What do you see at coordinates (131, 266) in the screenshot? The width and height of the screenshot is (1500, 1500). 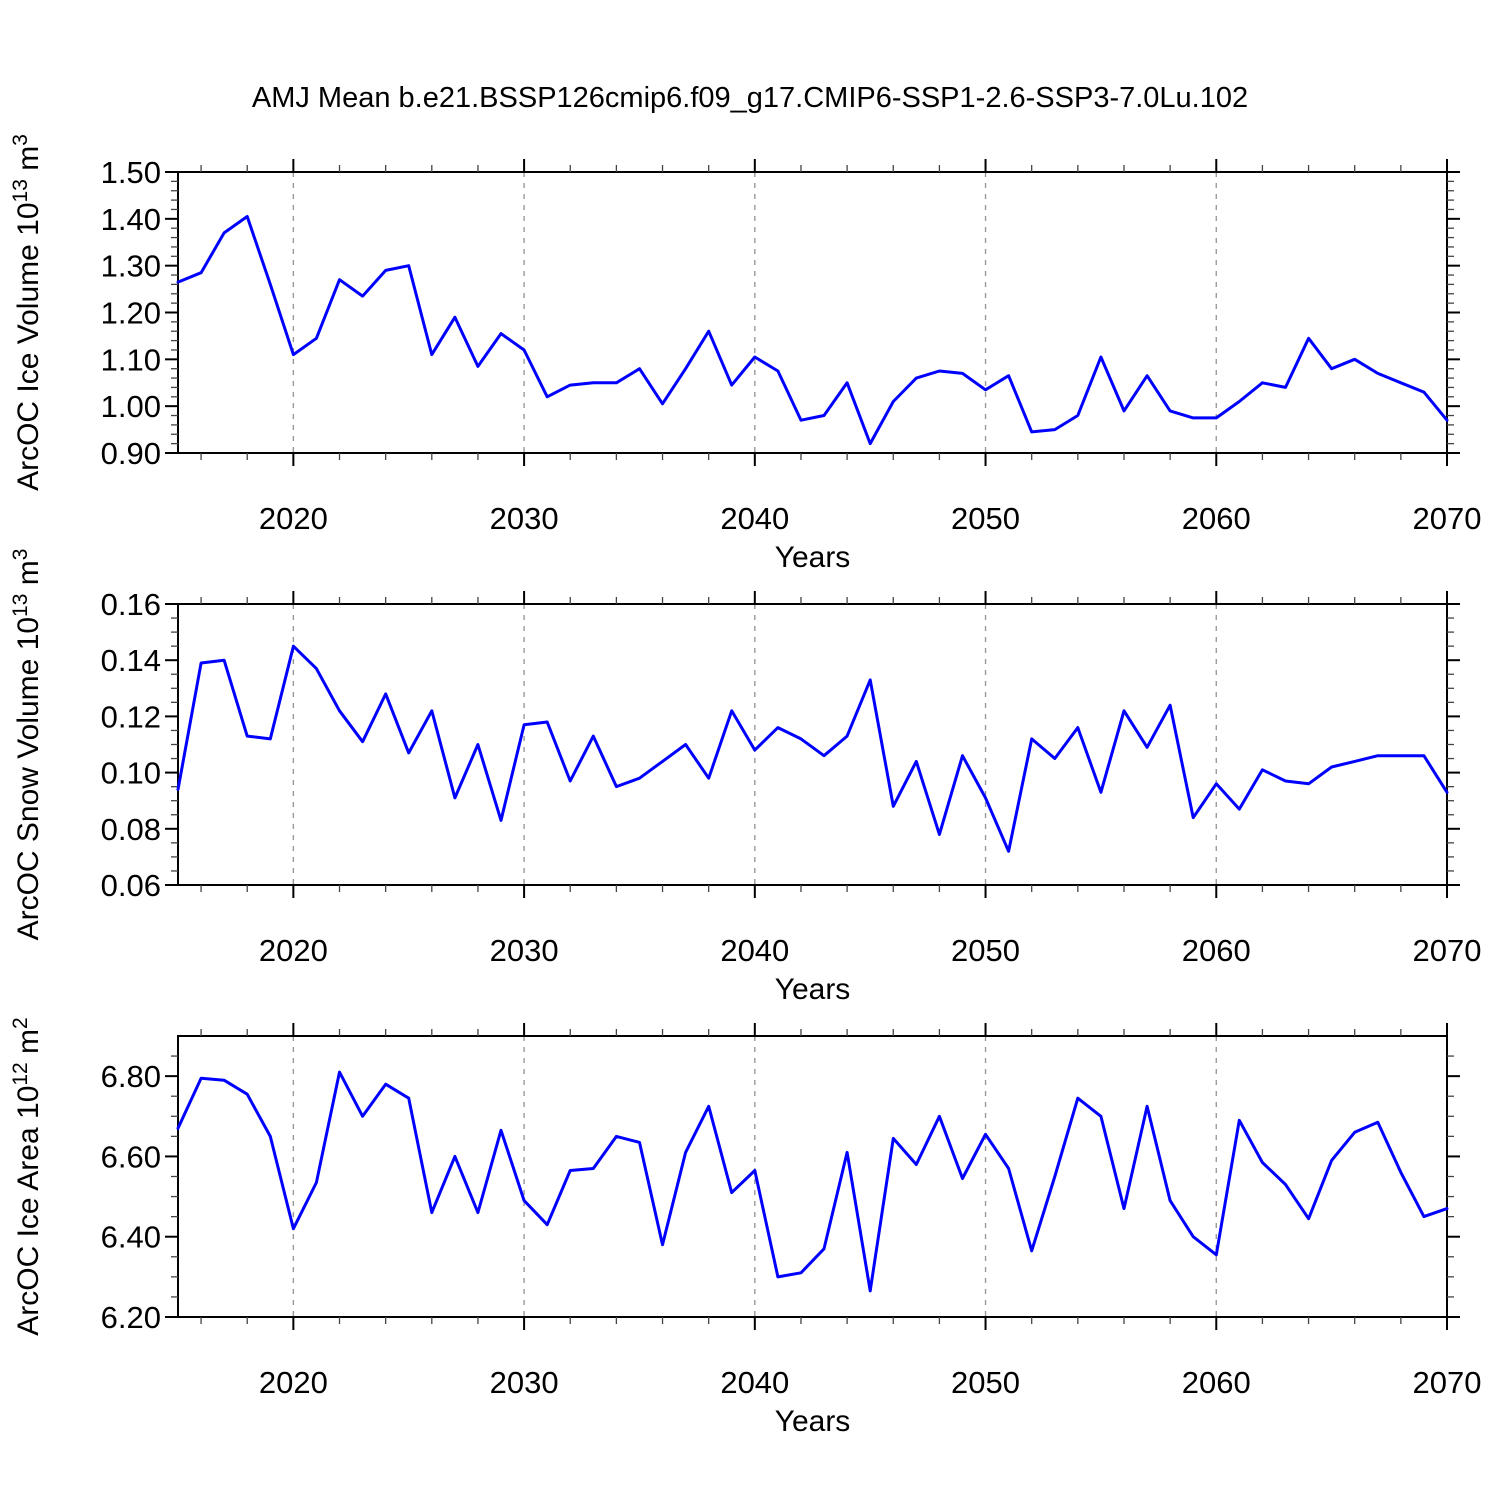 I see `y-tick-label: 1.30` at bounding box center [131, 266].